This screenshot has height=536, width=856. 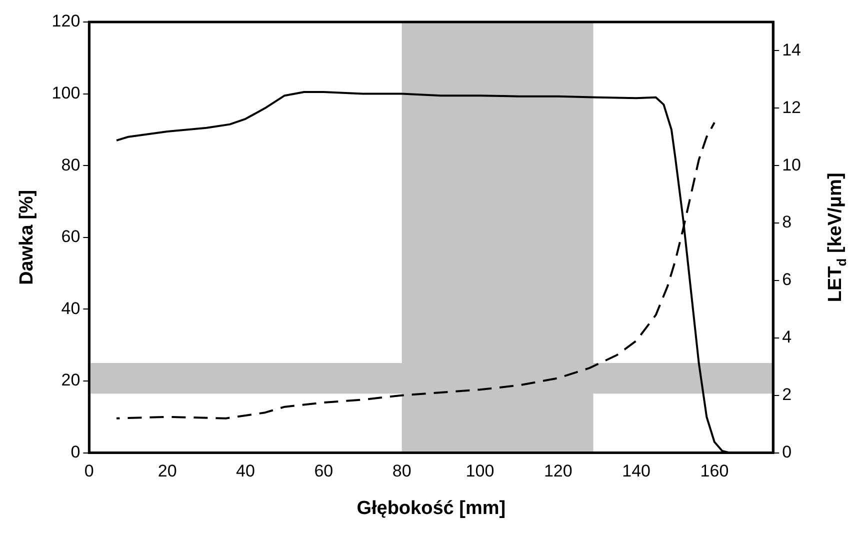 What do you see at coordinates (75, 452) in the screenshot?
I see `y-tick-label: 0` at bounding box center [75, 452].